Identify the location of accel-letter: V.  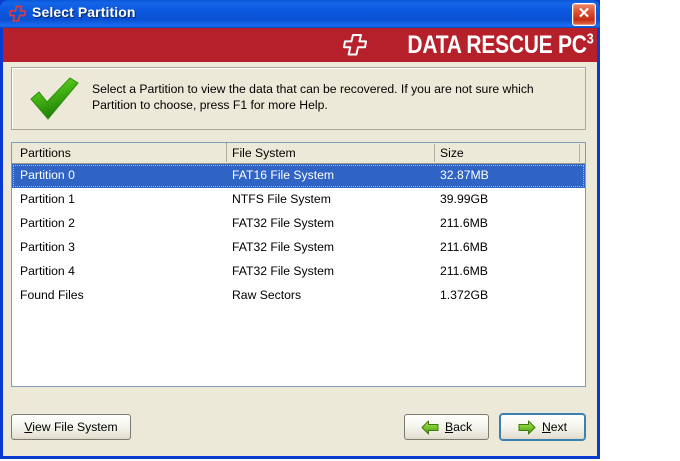
(28, 427).